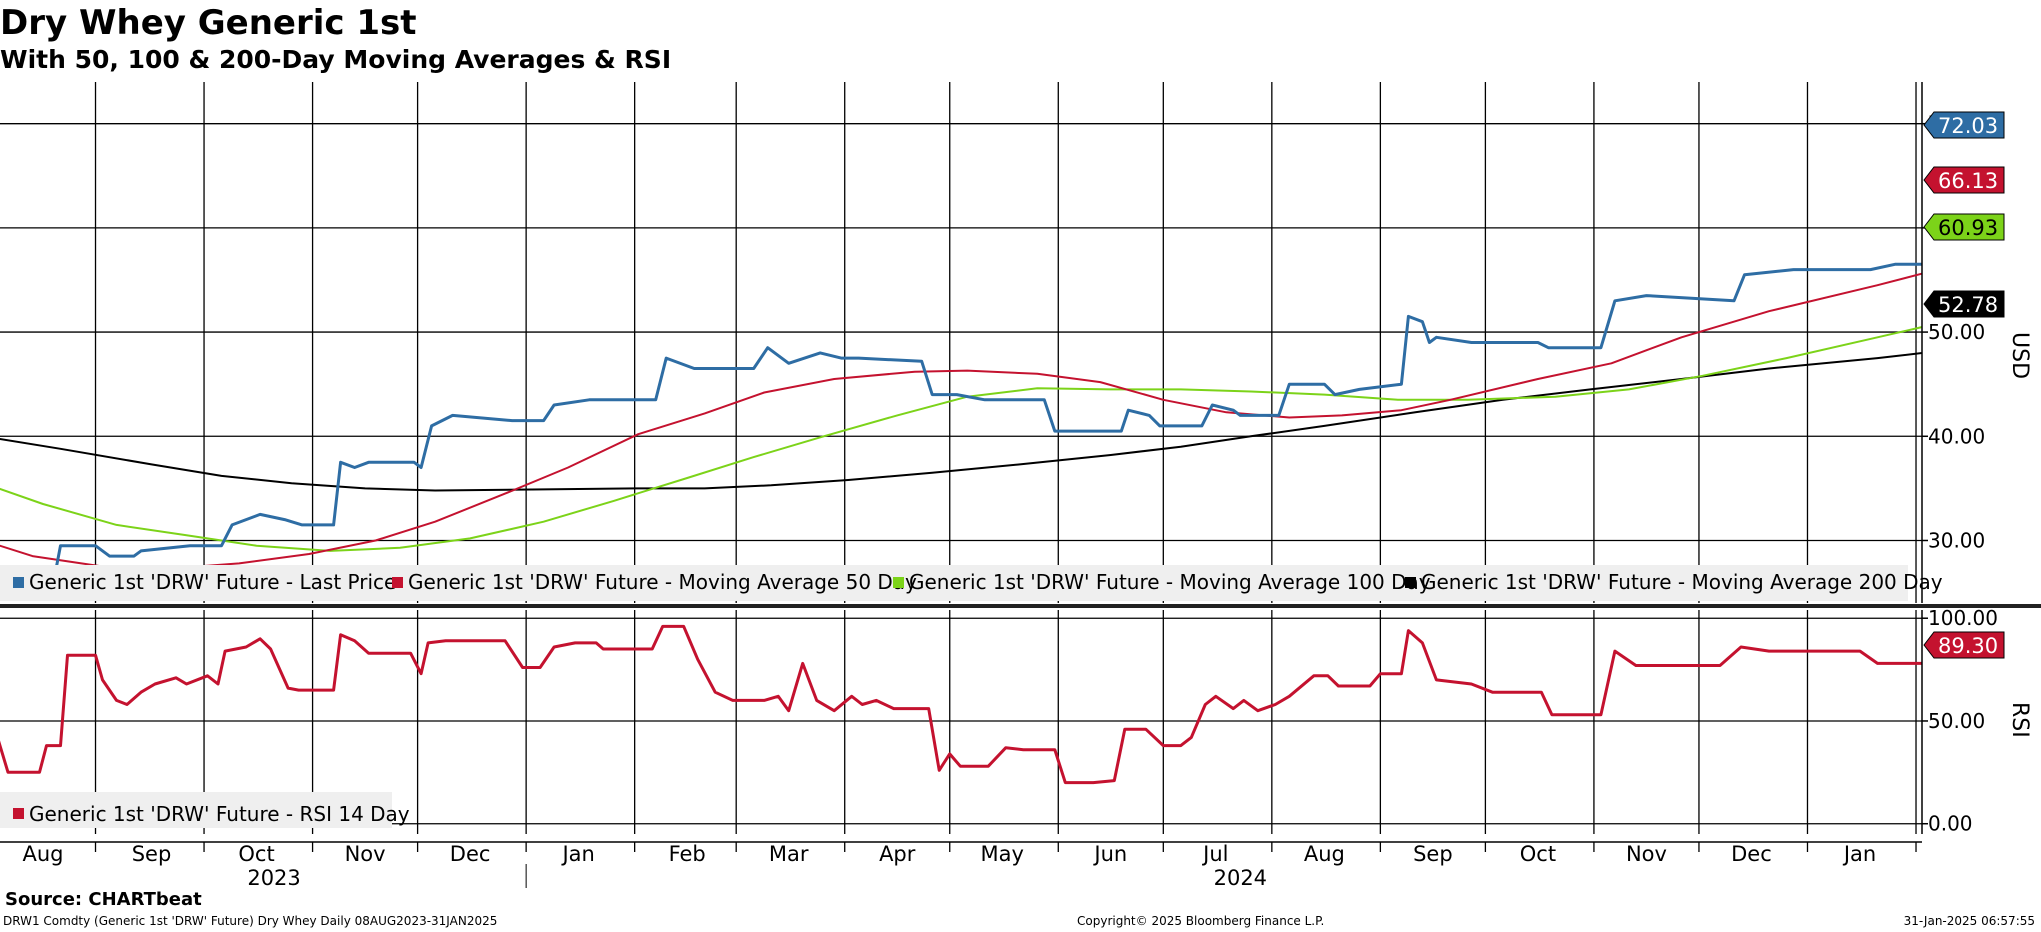 Image resolution: width=2041 pixels, height=932 pixels. I want to click on value-tags: 72.03 66.13 60.93 52.78 89.30, so click(1964, 385).